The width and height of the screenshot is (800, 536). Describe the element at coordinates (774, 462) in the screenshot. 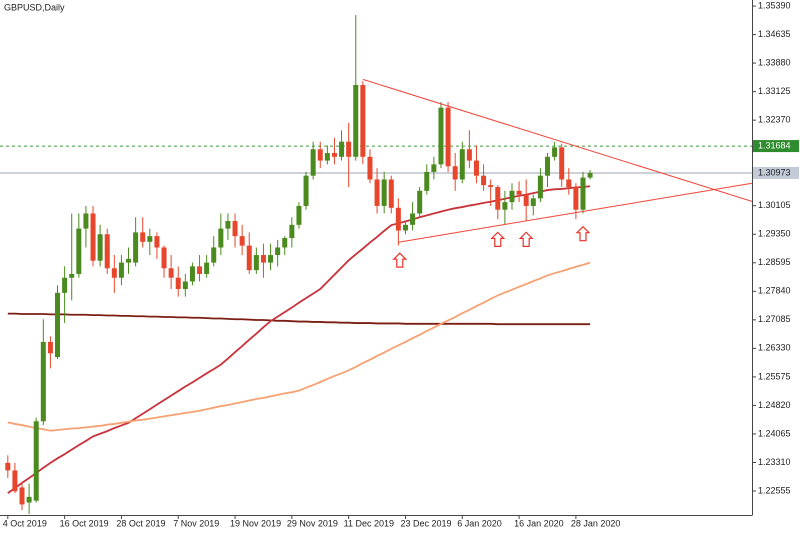

I see `y-tick-label: 1.23310` at that location.